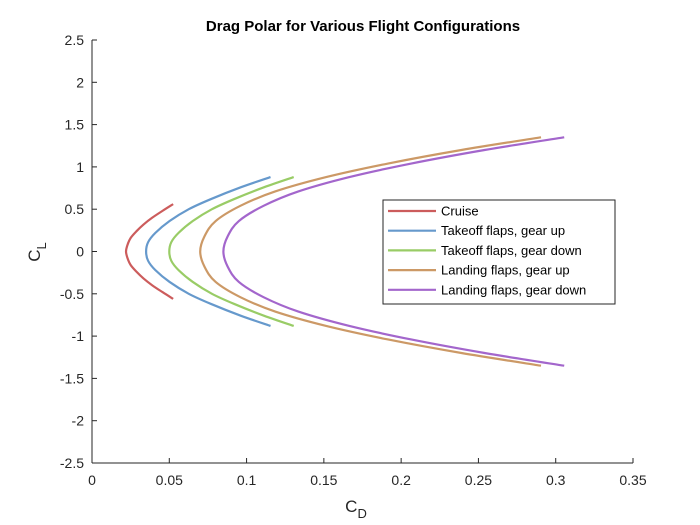  I want to click on x-axis-label: CD, so click(356, 509).